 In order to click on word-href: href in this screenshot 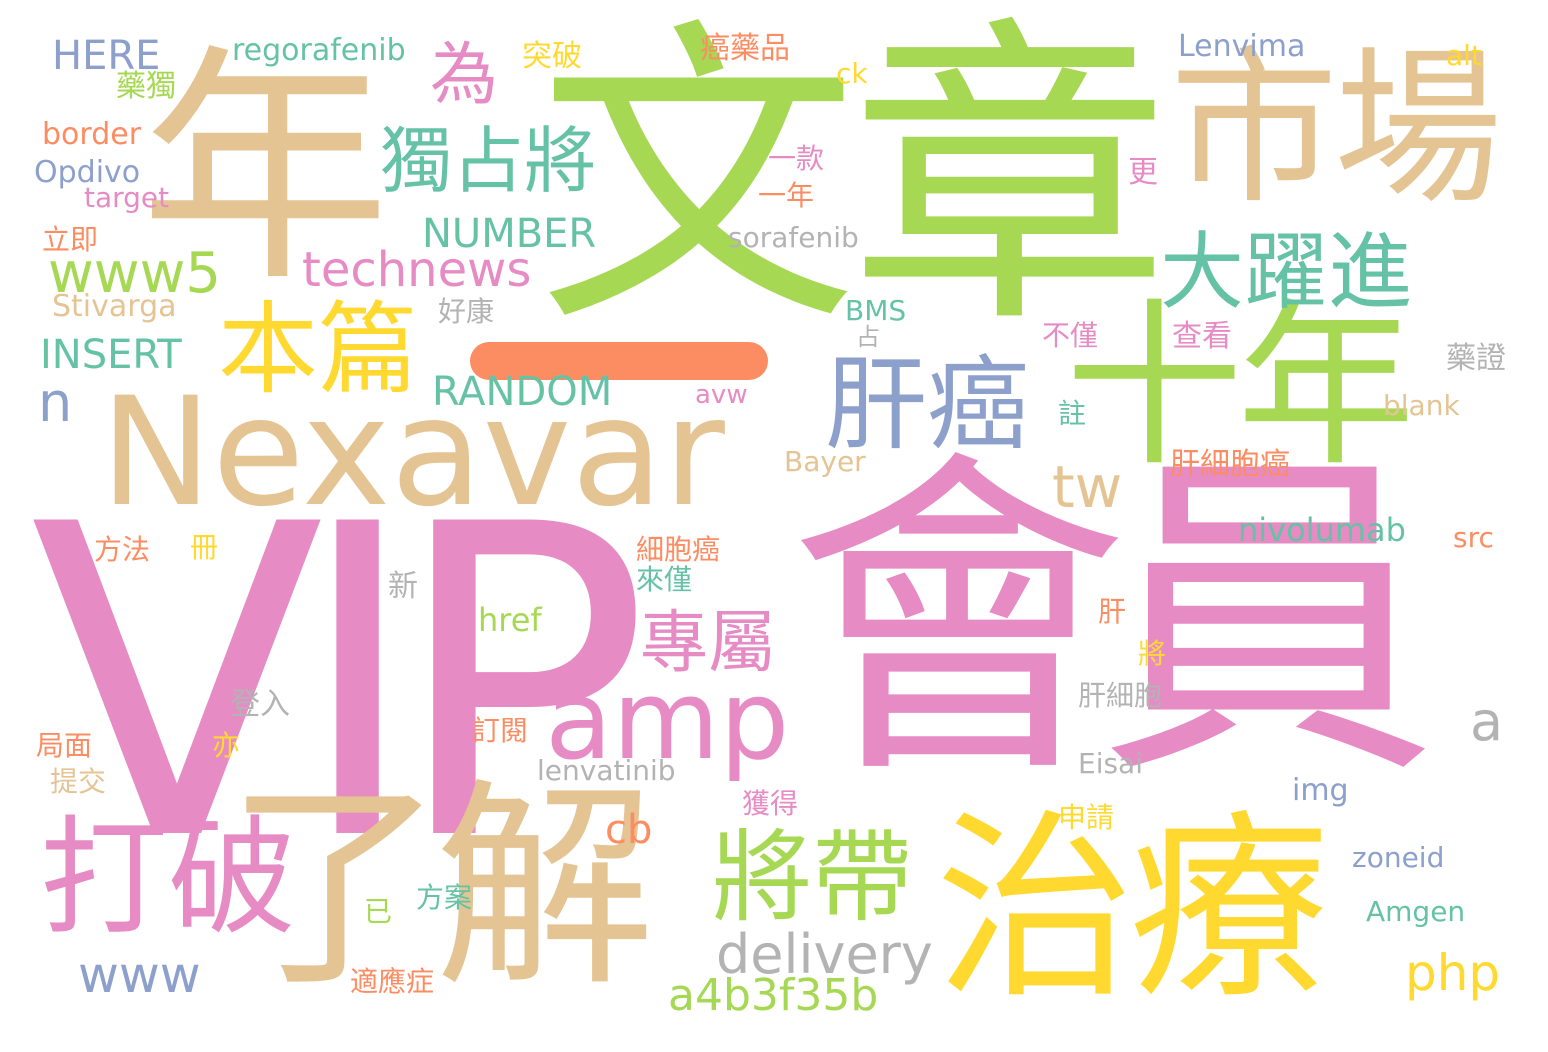, I will do `click(510, 620)`.